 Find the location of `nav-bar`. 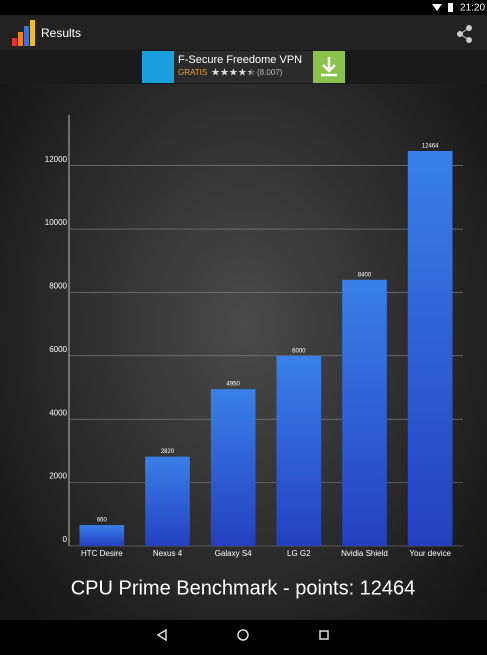

nav-bar is located at coordinates (243, 635).